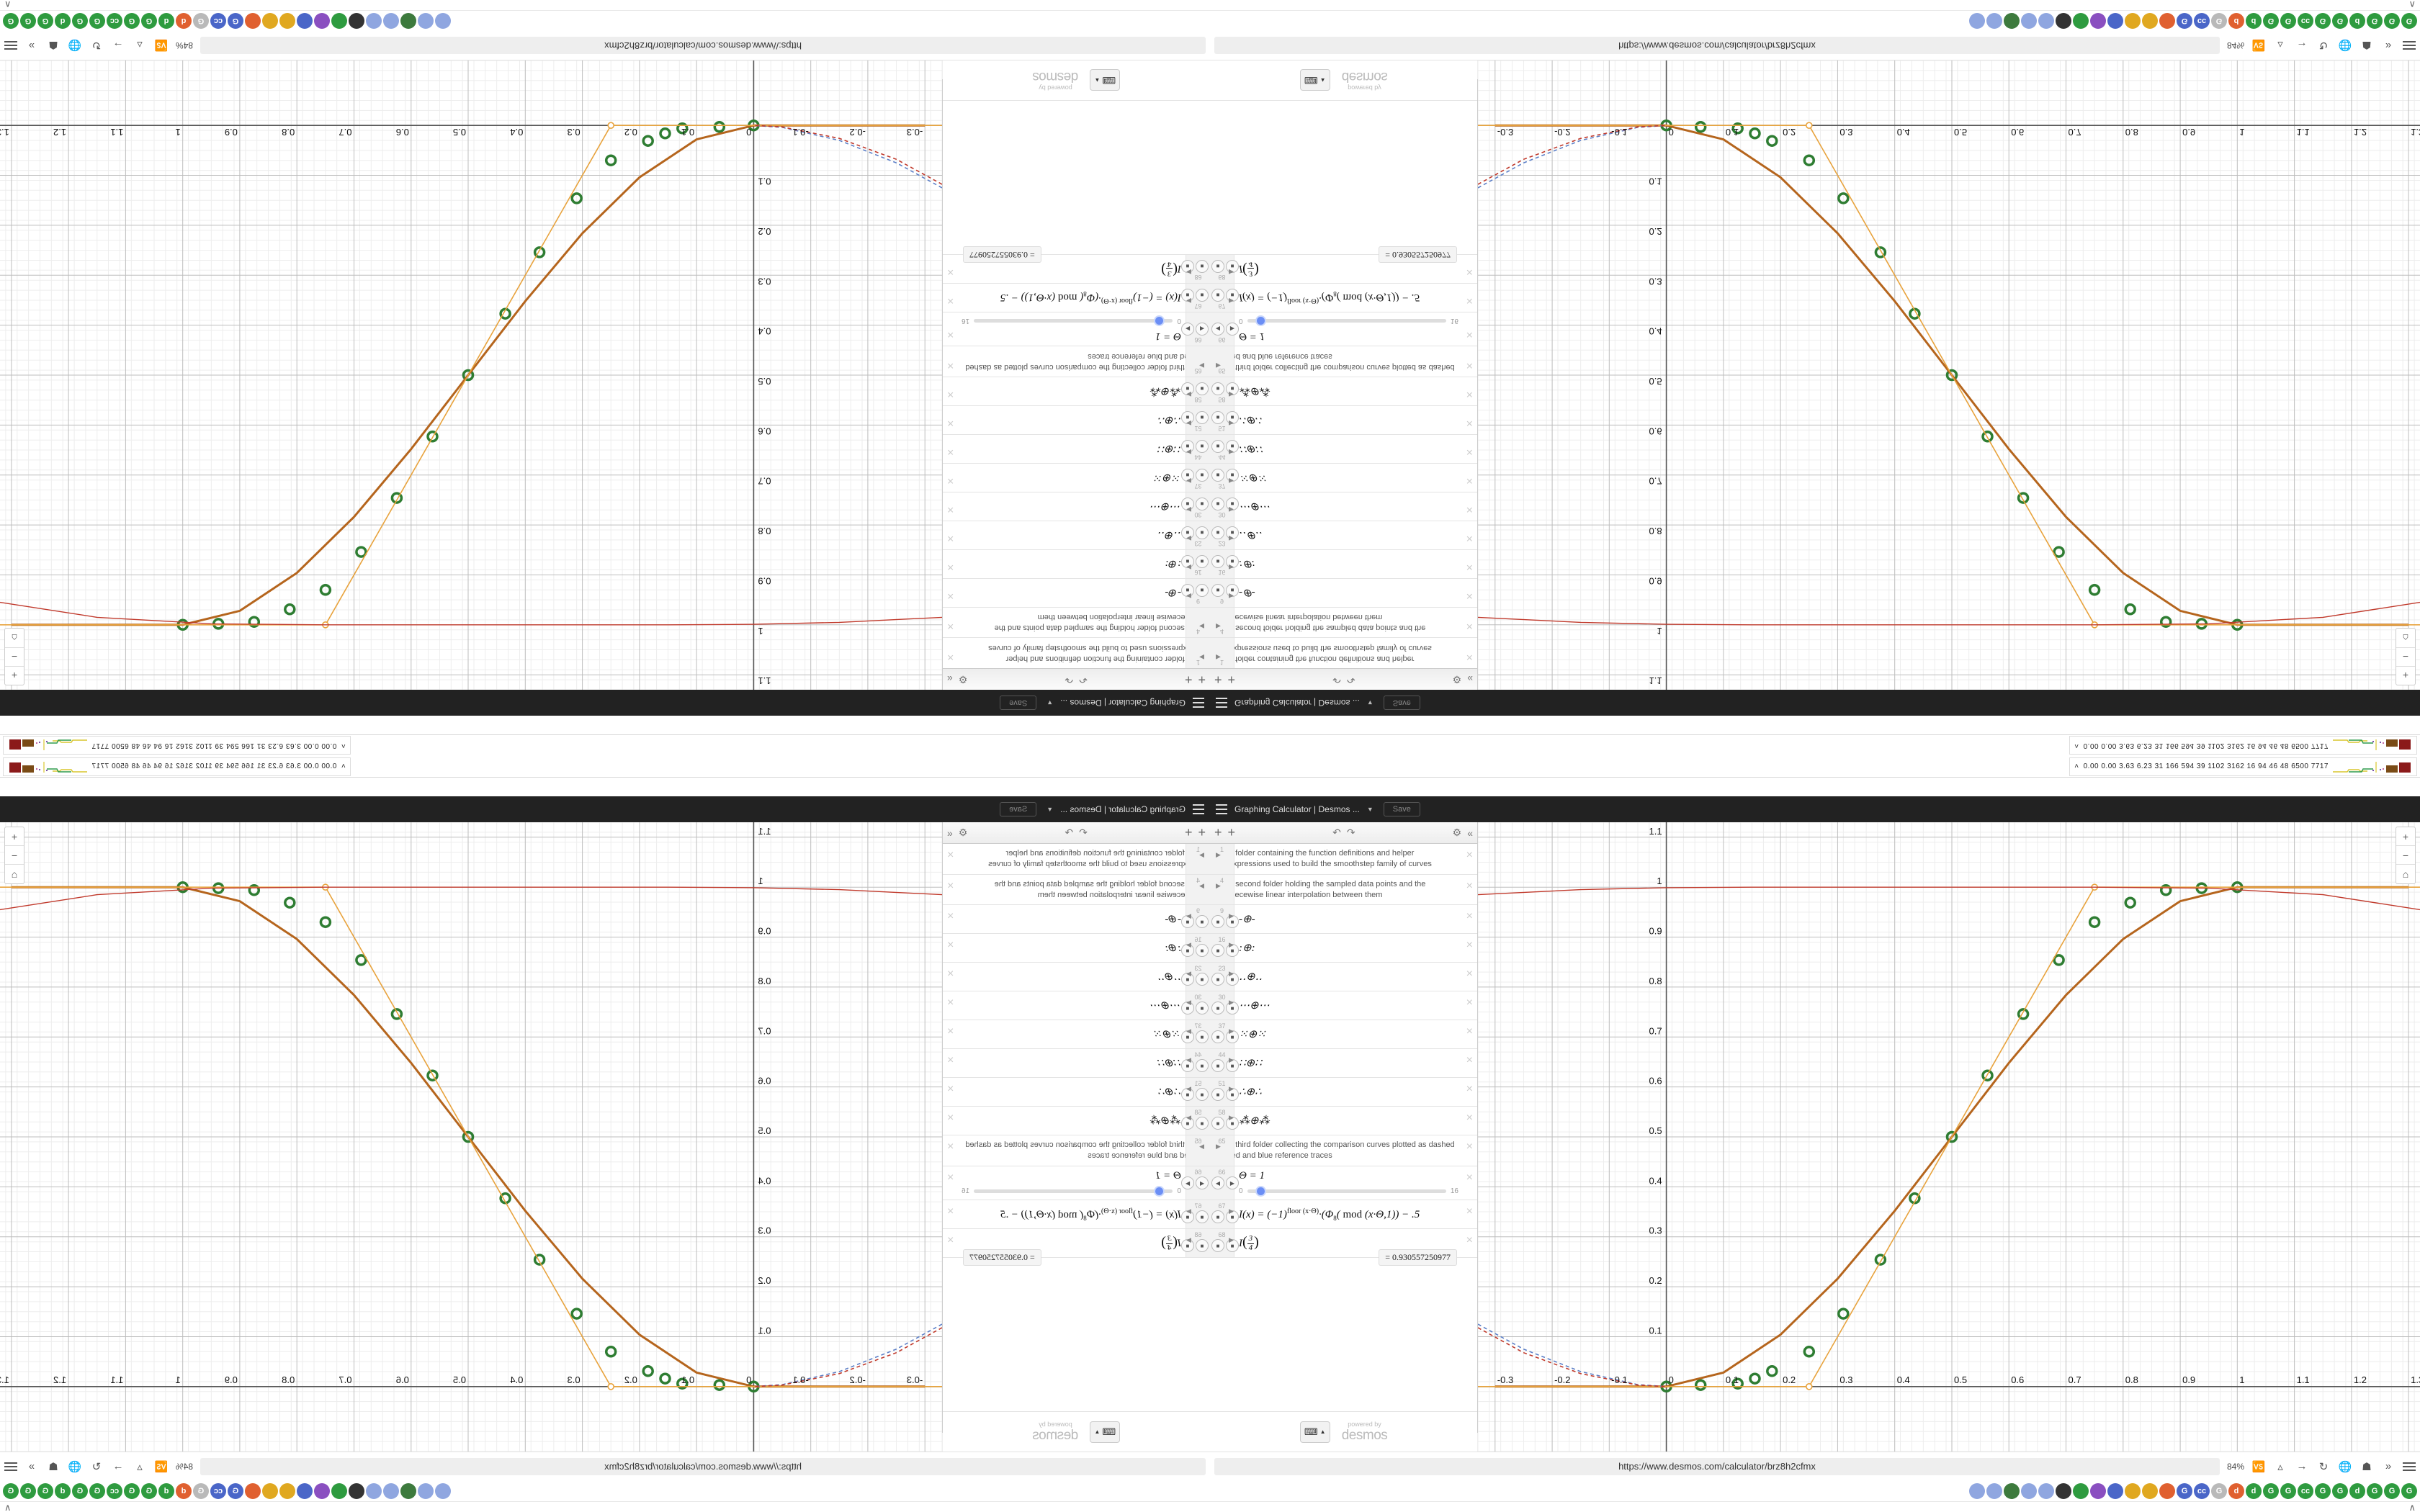 The image size is (2420, 1512). What do you see at coordinates (2388, 1466) in the screenshot?
I see `collapse-icon: »` at bounding box center [2388, 1466].